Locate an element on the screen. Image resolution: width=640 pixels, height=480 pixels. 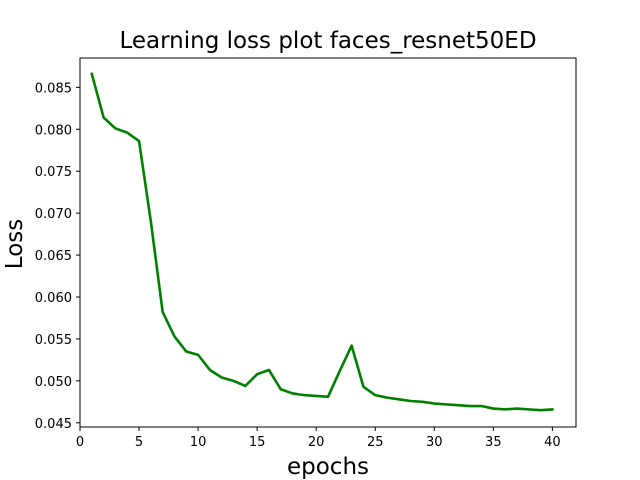
y-tick-label: 0.045 is located at coordinates (53, 424).